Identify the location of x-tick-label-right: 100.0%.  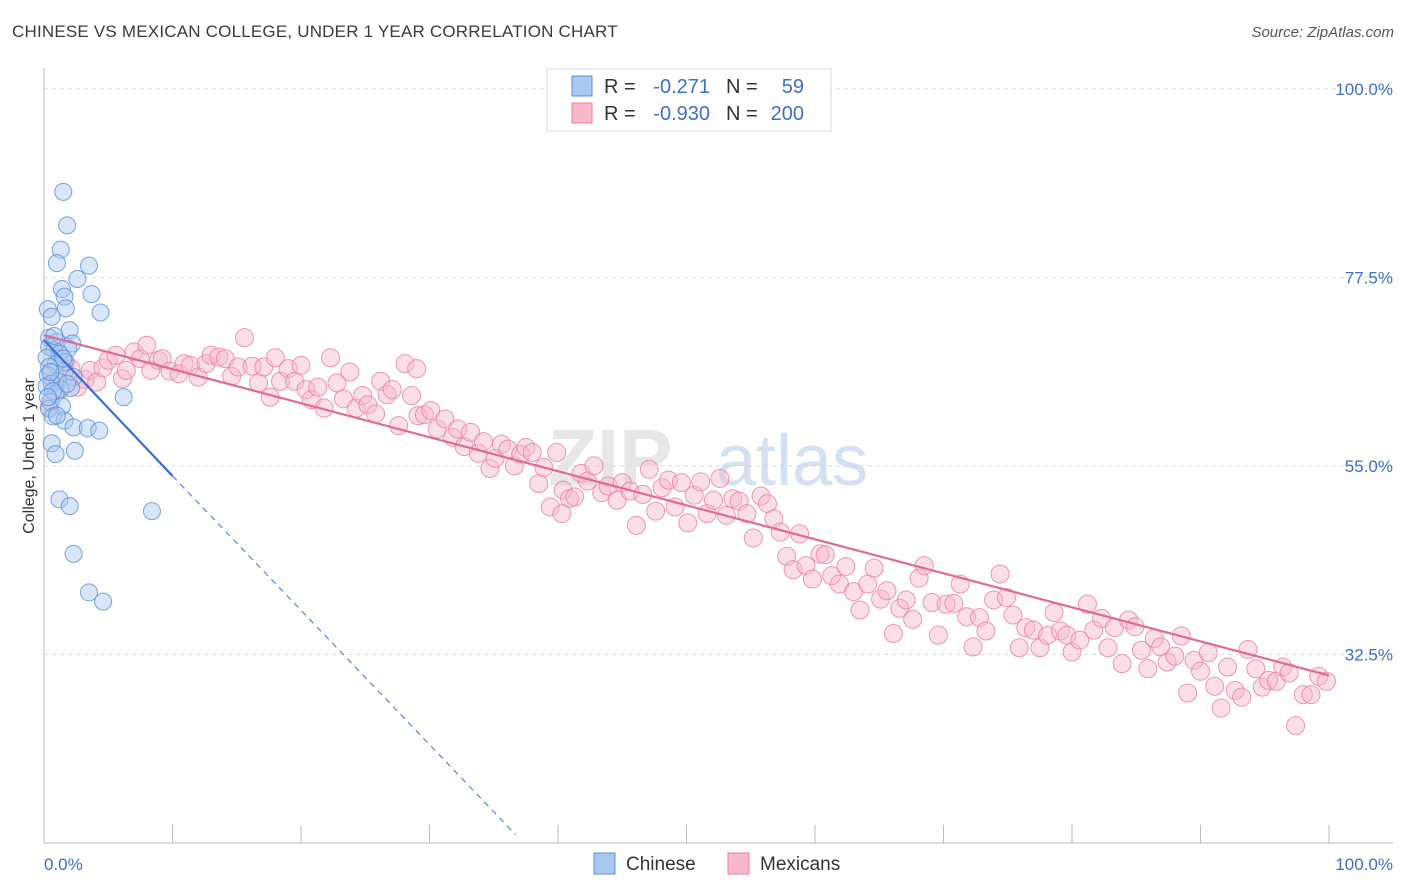
(1364, 864).